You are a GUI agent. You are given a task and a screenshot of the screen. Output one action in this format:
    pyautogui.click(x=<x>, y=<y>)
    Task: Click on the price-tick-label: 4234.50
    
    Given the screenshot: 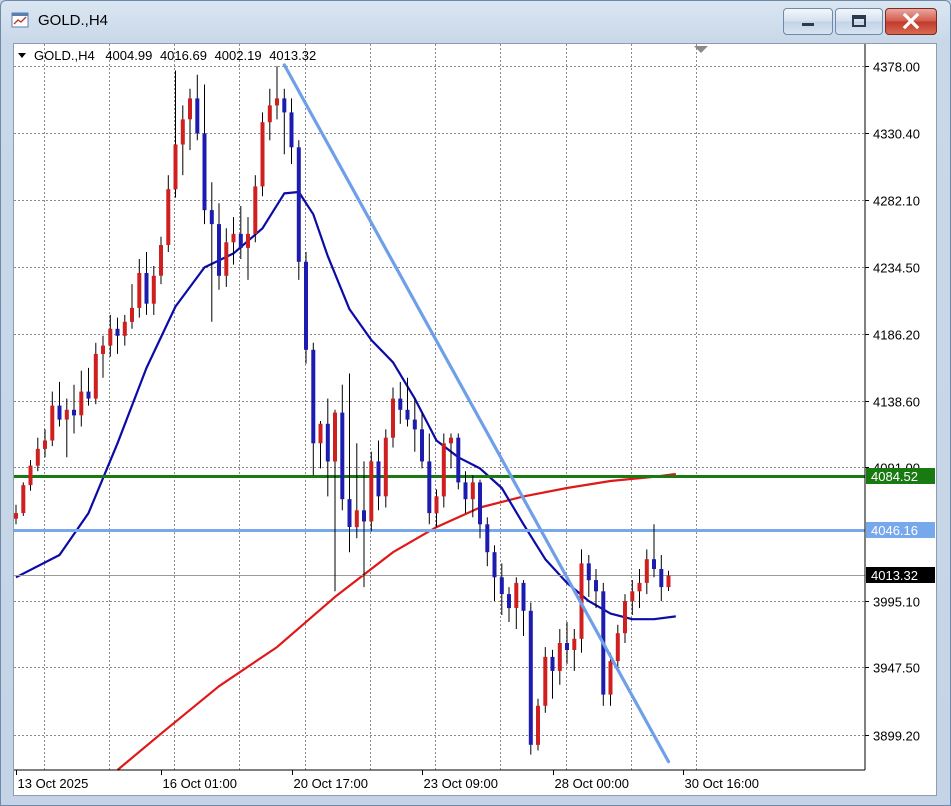 What is the action you would take?
    pyautogui.click(x=896, y=268)
    